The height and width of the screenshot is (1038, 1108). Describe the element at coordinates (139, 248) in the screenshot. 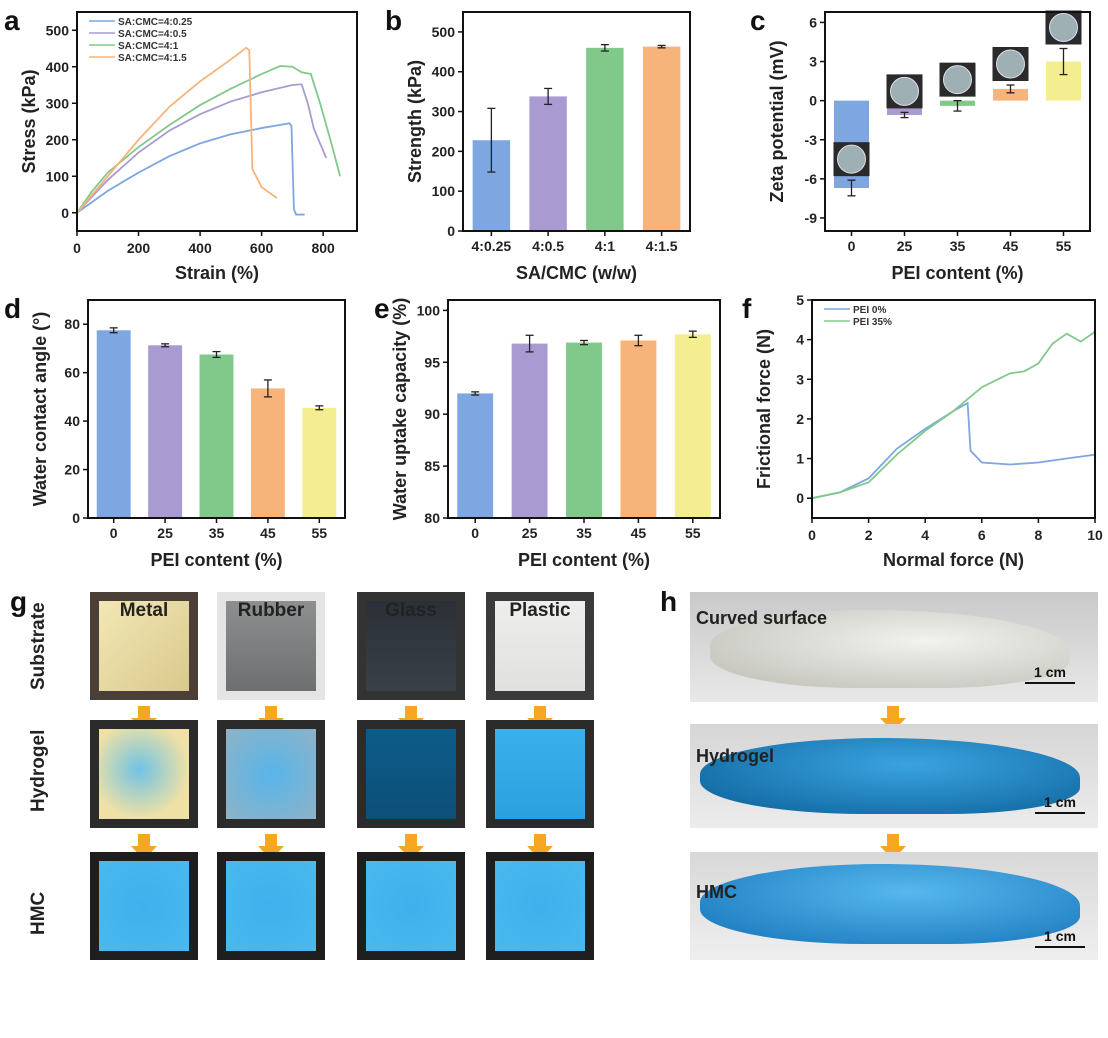

I see `x-tick-label: 200` at that location.